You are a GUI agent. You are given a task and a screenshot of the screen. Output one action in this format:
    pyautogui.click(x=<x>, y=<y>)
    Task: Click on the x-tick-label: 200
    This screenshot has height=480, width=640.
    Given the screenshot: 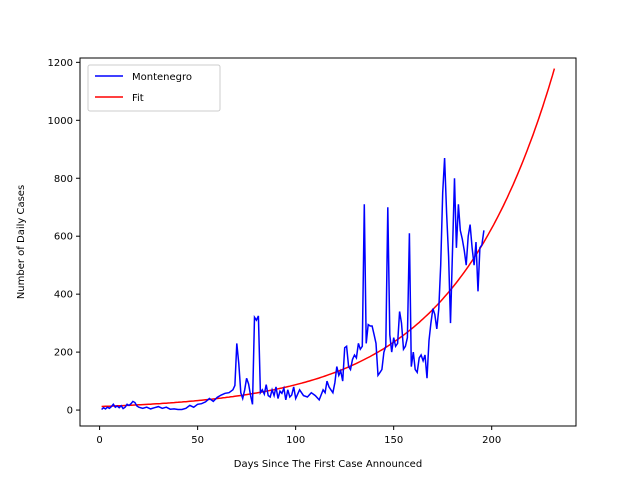 What is the action you would take?
    pyautogui.click(x=491, y=440)
    